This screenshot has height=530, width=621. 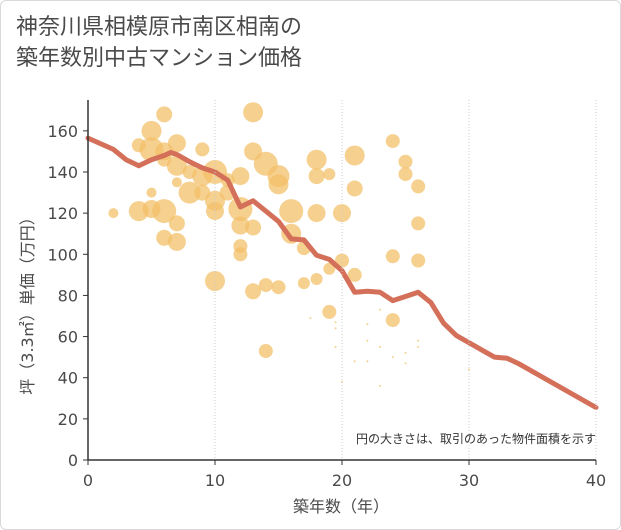 What do you see at coordinates (68, 378) in the screenshot?
I see `y-tick-label: 40` at bounding box center [68, 378].